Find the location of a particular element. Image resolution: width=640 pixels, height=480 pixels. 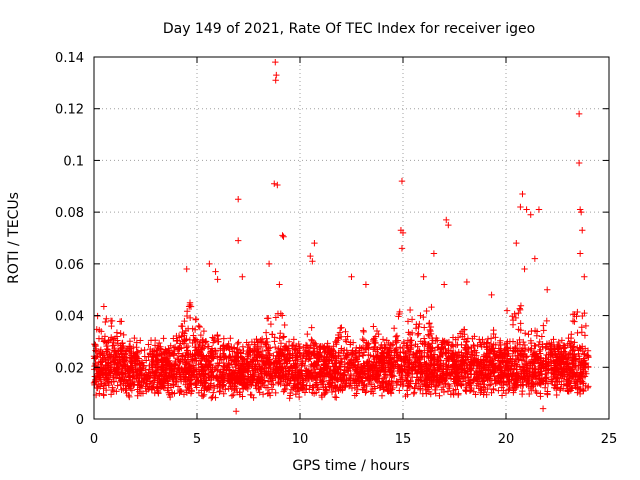

y-tick-label: 0.08 is located at coordinates (69, 213).